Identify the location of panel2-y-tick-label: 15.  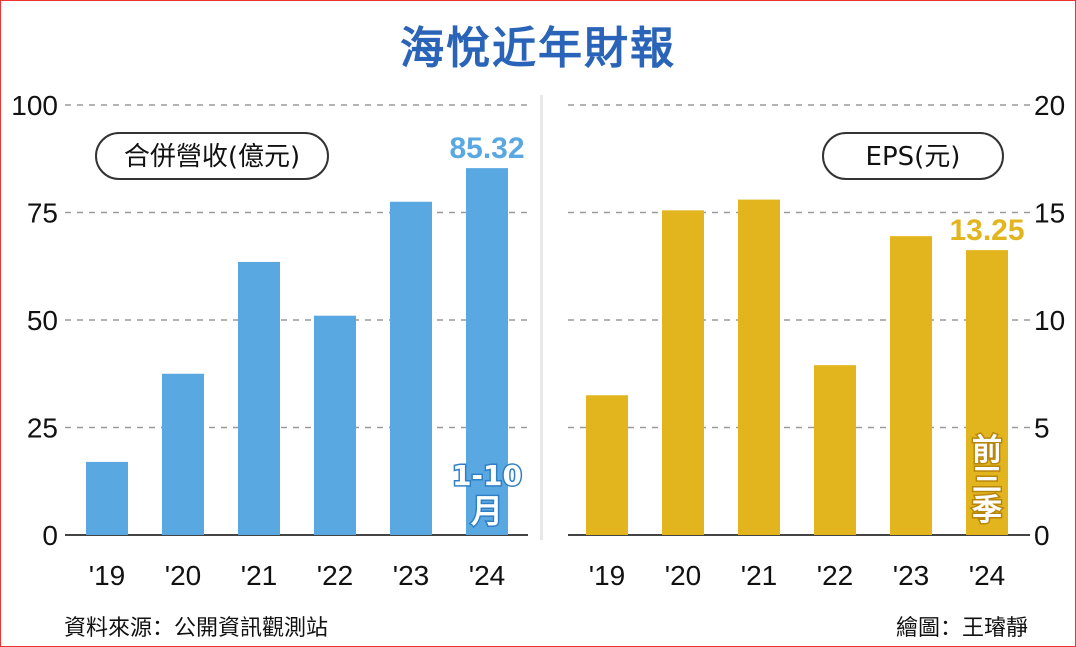
(1049, 213).